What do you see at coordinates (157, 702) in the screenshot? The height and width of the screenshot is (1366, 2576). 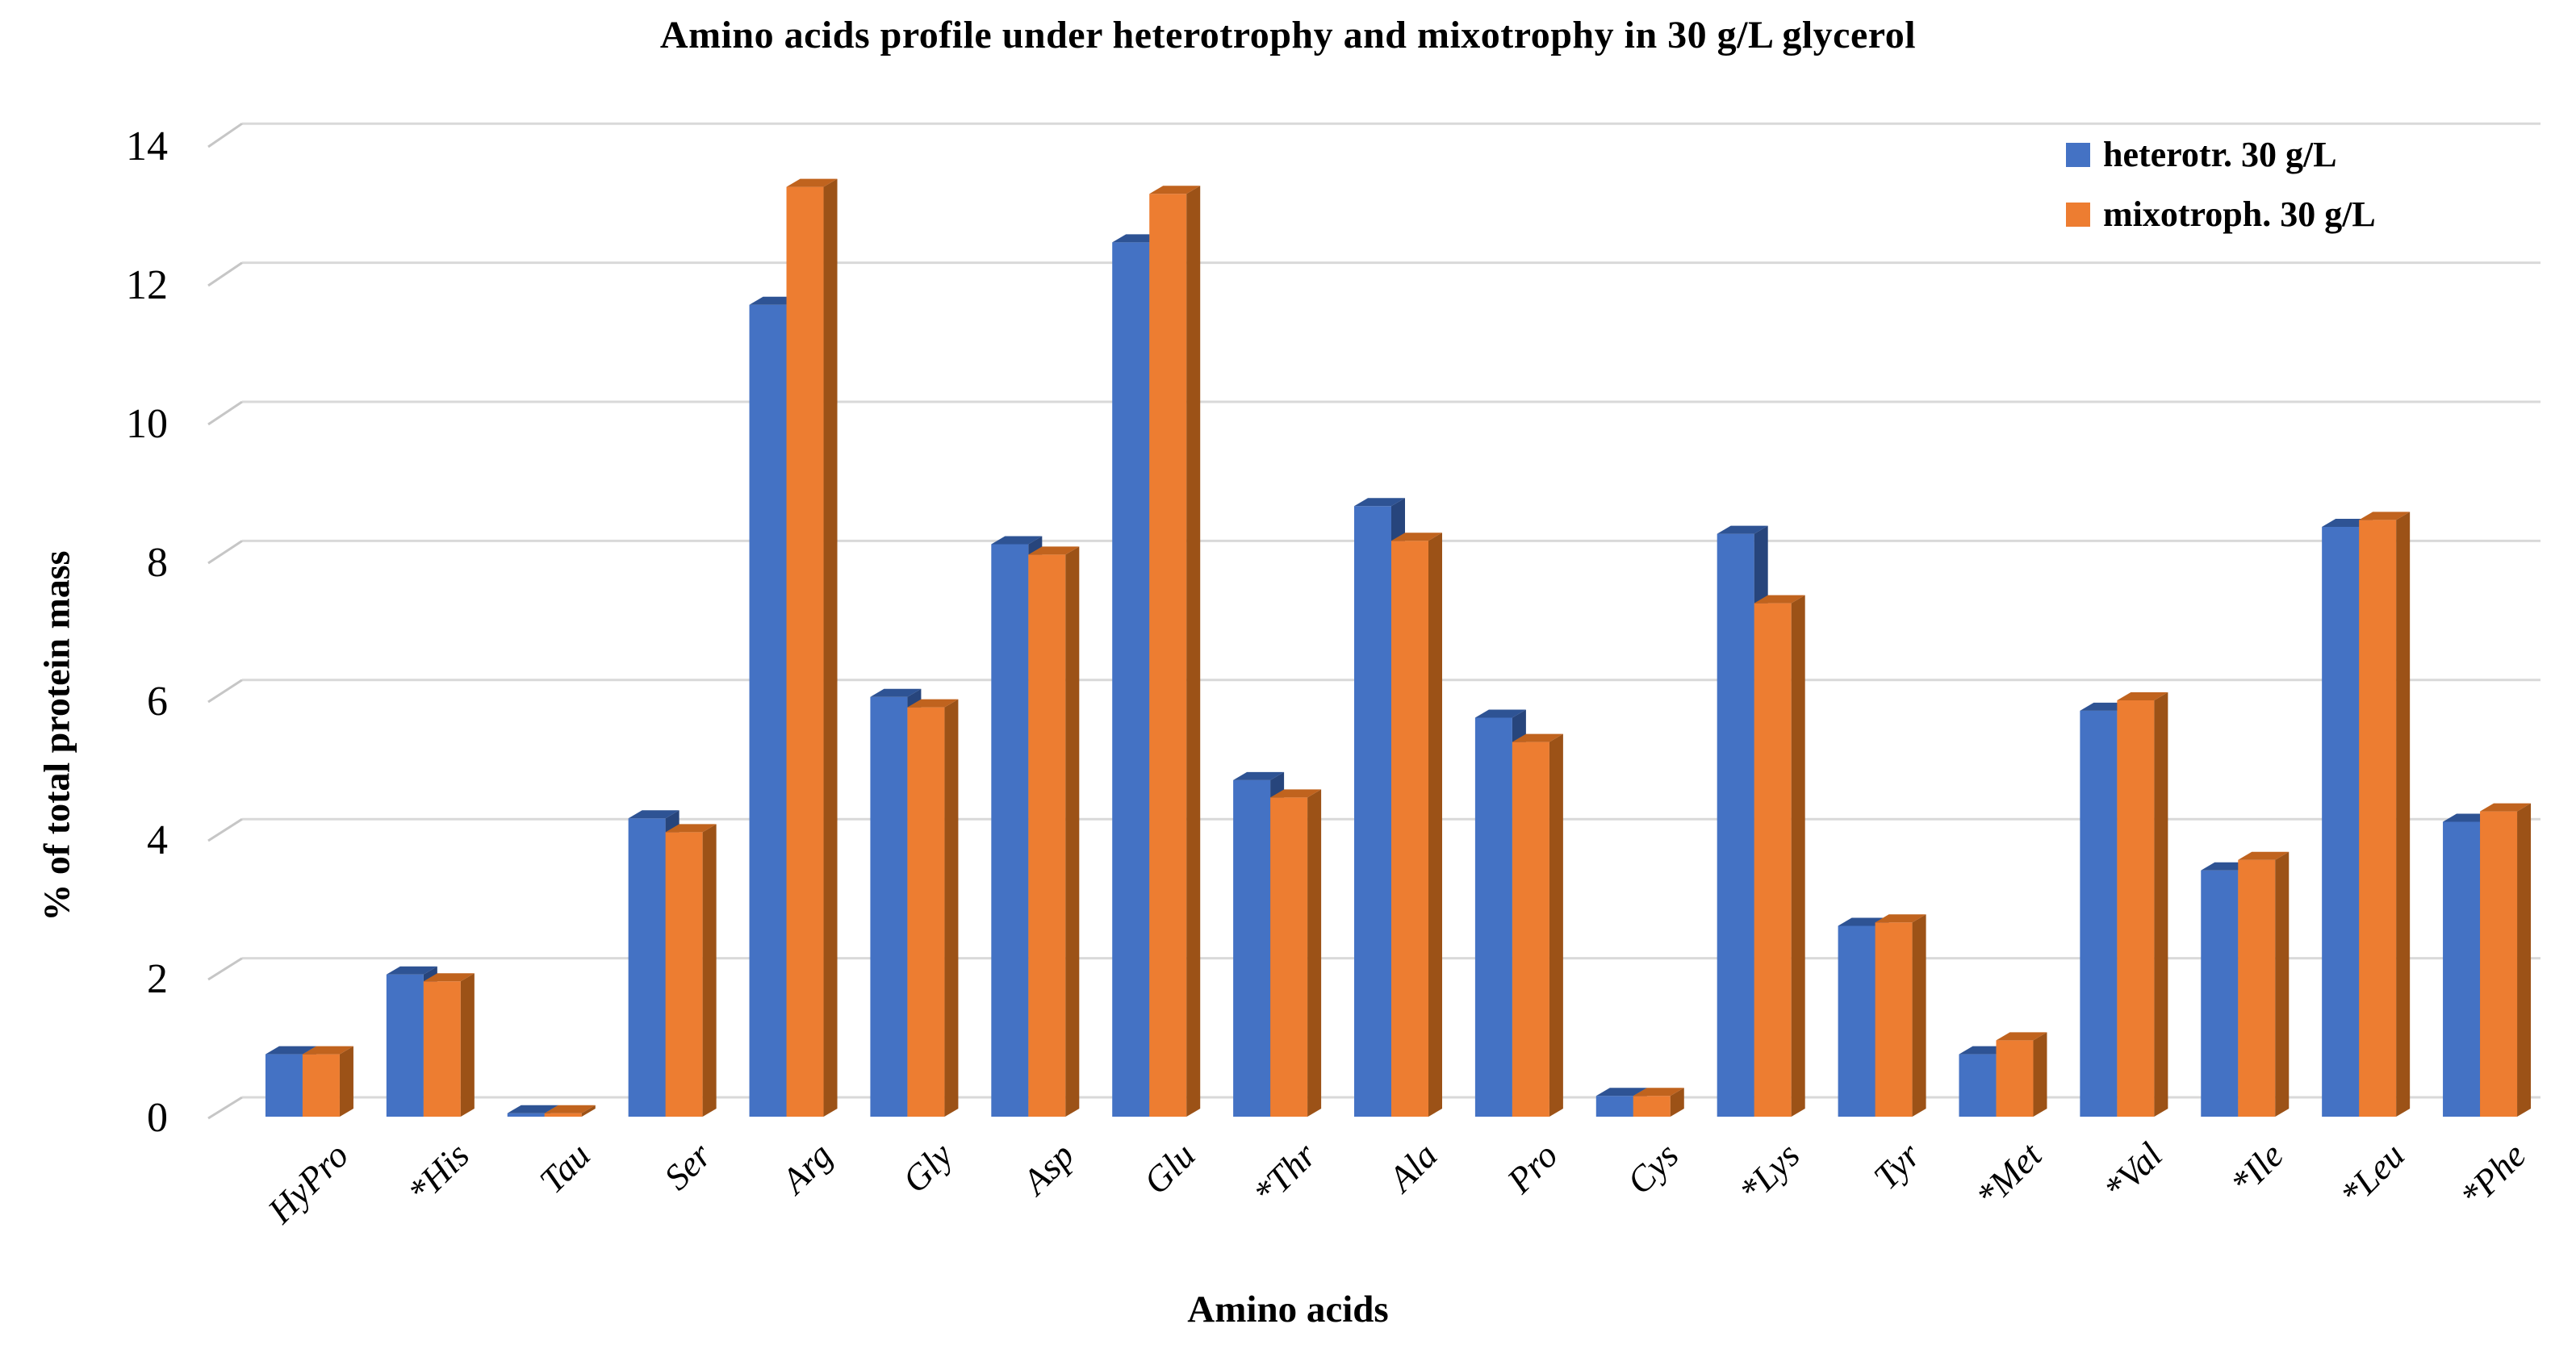 I see `y-tick-label-6: 6` at bounding box center [157, 702].